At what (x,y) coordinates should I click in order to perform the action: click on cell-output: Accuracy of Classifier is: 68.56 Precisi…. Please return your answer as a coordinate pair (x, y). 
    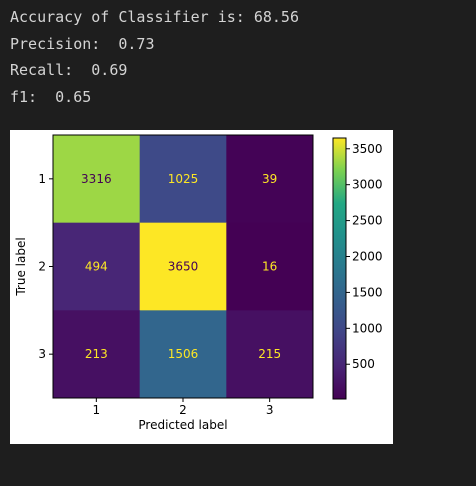
    Looking at the image, I should click on (154, 57).